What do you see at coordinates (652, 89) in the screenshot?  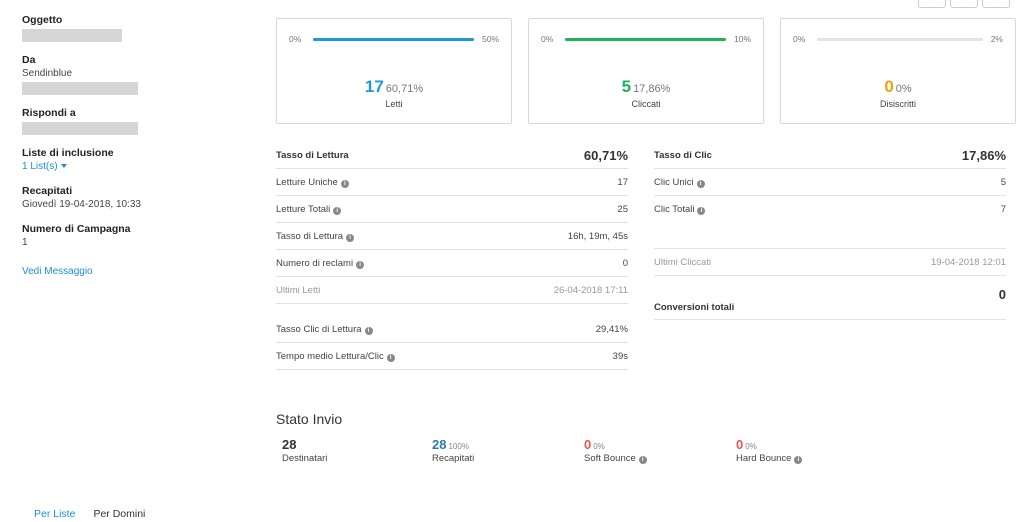 I see `card-percent: 17,86%` at bounding box center [652, 89].